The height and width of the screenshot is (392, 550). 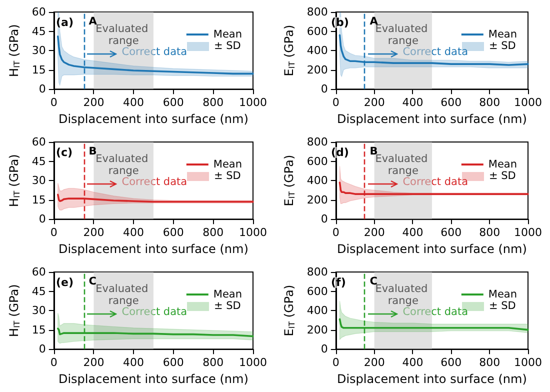 What do you see at coordinates (92, 282) in the screenshot?
I see `annotation: C` at bounding box center [92, 282].